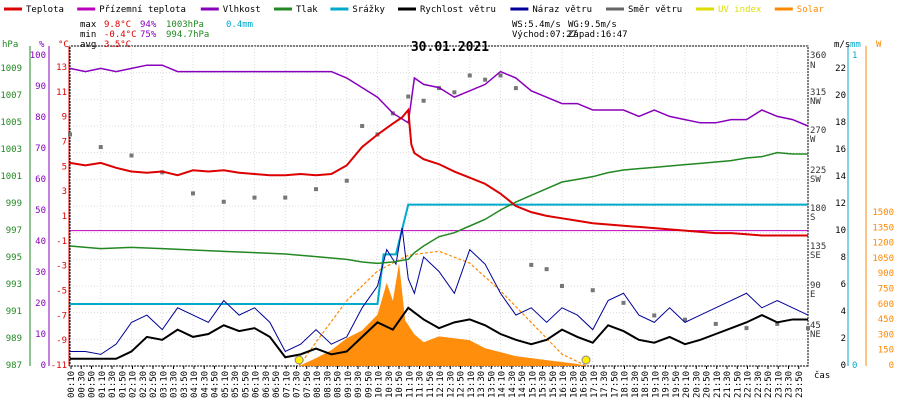 This screenshot has width=900, height=400. Describe the element at coordinates (462, 384) in the screenshot. I see `x-tick-label: 12:50` at that location.